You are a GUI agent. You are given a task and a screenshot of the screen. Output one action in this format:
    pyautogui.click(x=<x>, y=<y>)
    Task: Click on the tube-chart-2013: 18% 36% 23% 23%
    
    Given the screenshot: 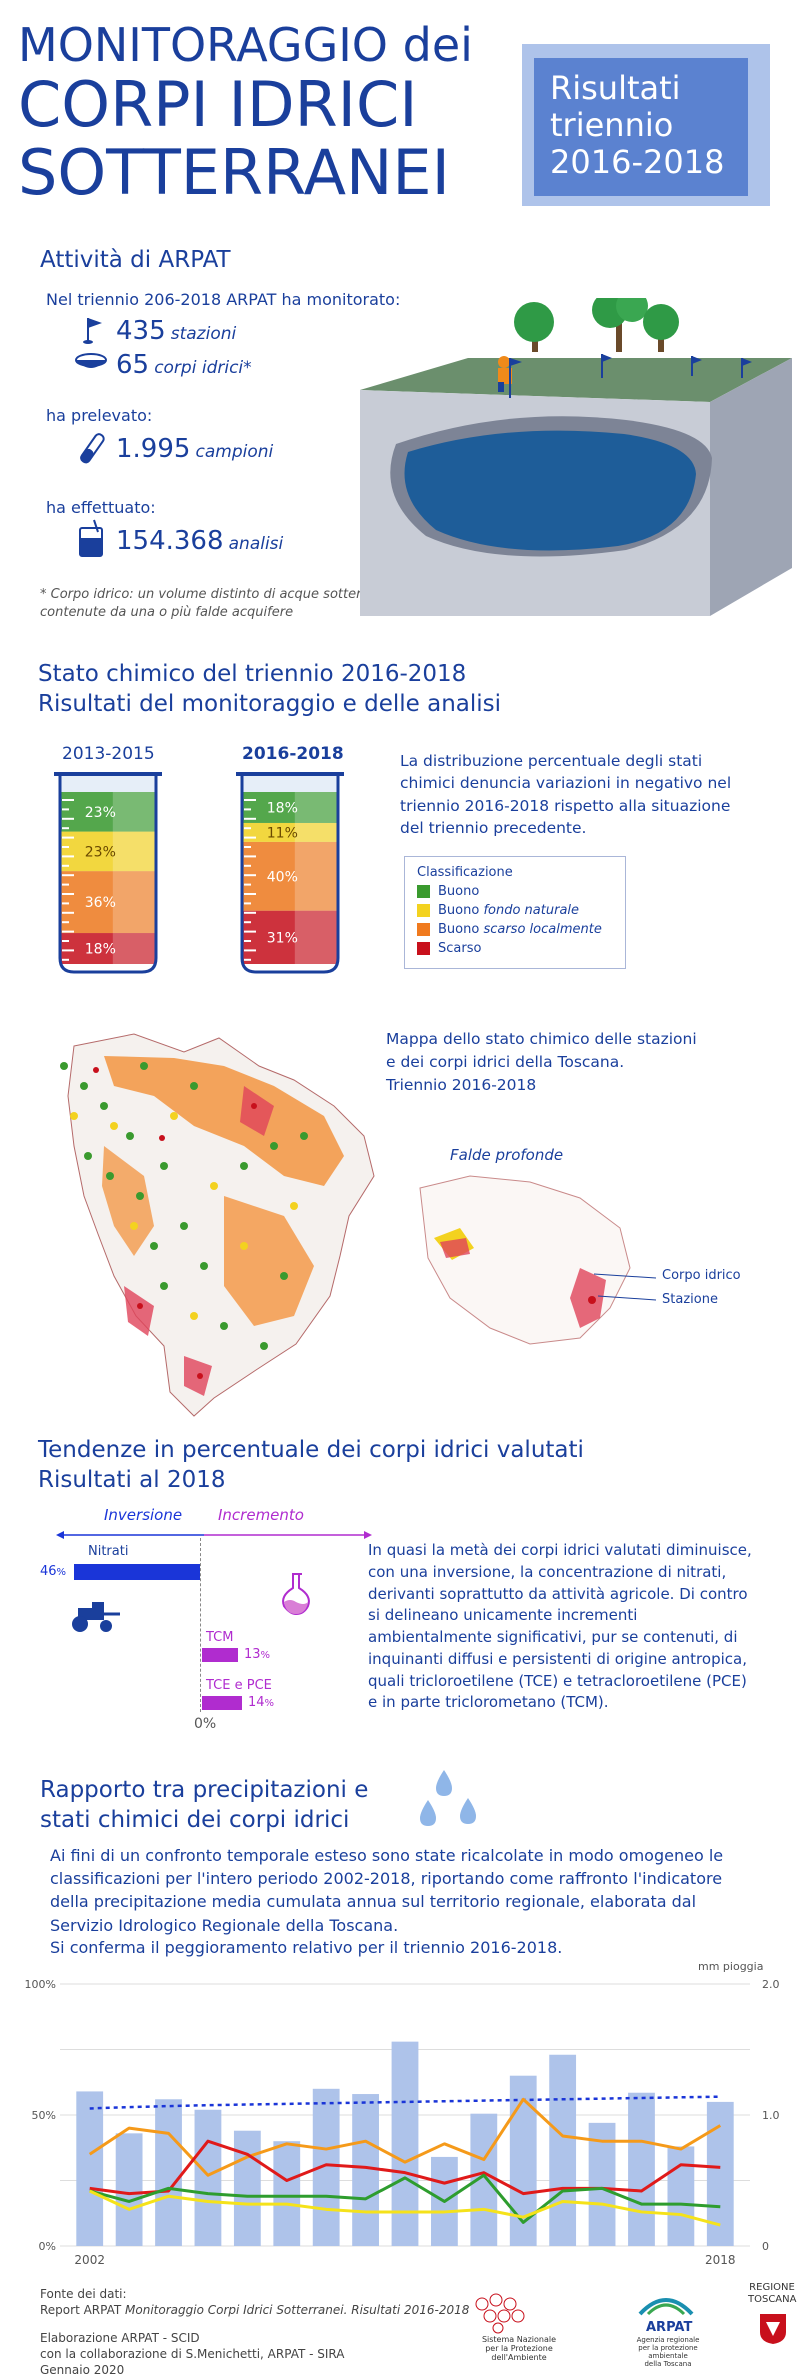 What is the action you would take?
    pyautogui.click(x=108, y=873)
    